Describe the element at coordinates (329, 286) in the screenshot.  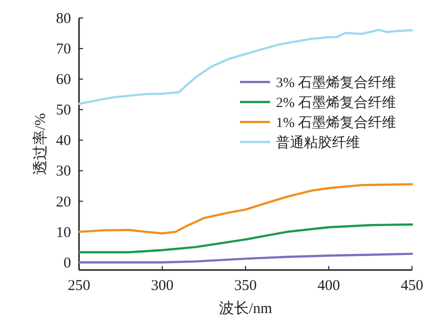
I see `x-tick-label: 400` at that location.